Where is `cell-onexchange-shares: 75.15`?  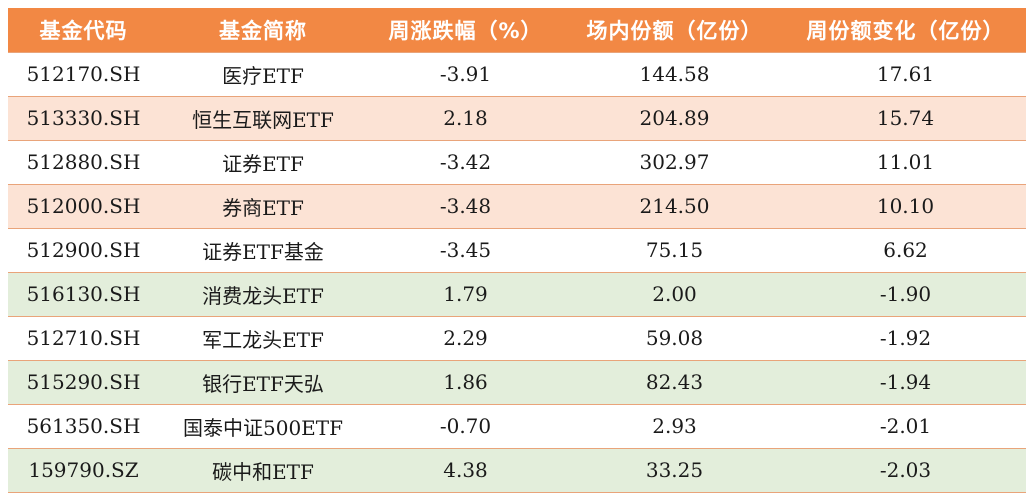
cell-onexchange-shares: 75.15 is located at coordinates (674, 249).